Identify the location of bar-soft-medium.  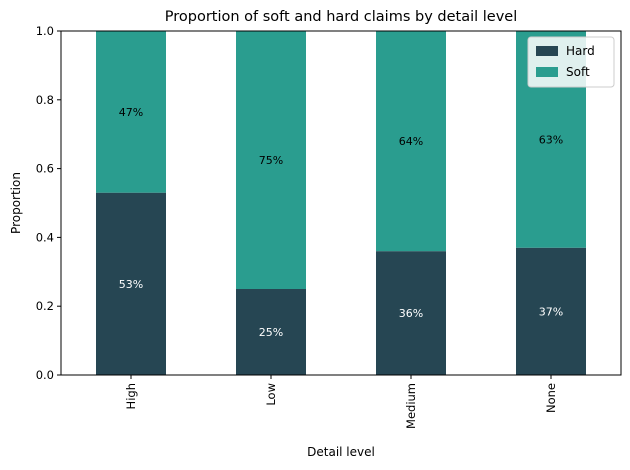
(411, 141).